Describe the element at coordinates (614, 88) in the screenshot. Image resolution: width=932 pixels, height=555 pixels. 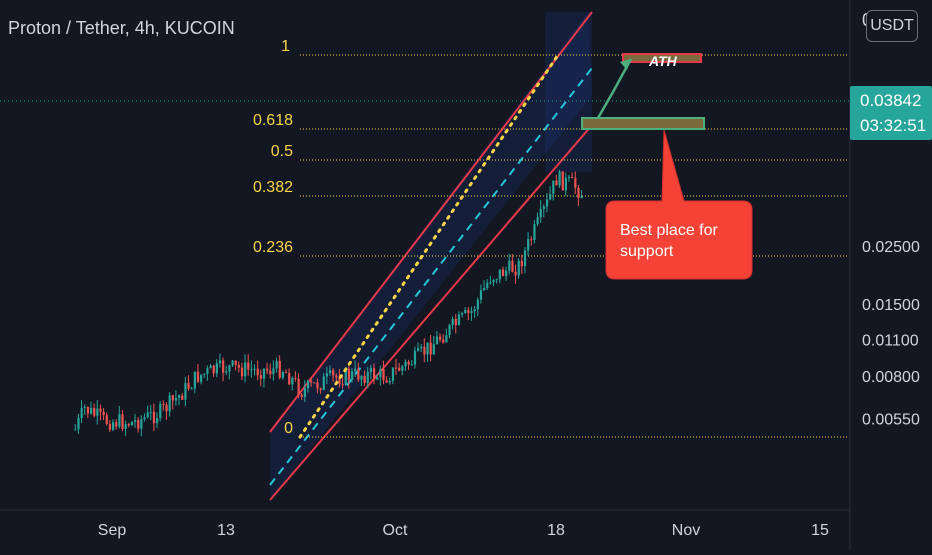
I see `projection-arrow` at that location.